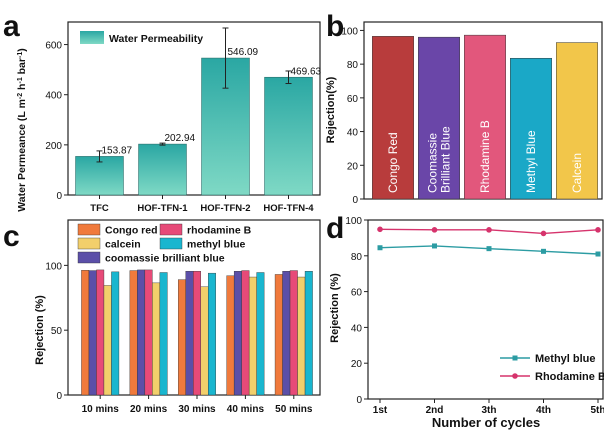 The height and width of the screenshot is (430, 604). What do you see at coordinates (243, 52) in the screenshot?
I see `panel-a-data-label: 546.09` at bounding box center [243, 52].